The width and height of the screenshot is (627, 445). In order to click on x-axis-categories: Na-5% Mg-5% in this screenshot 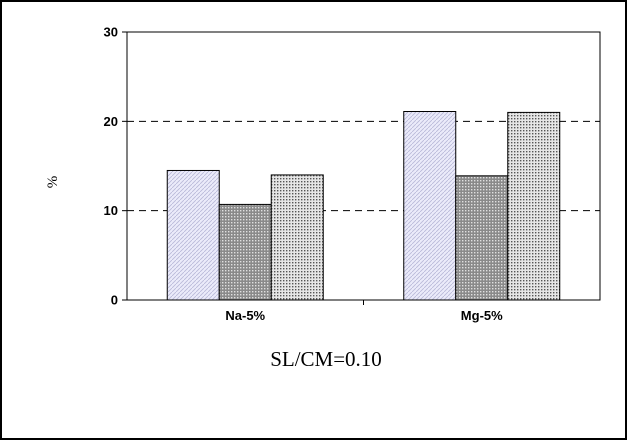, I will do `click(364, 311)`.